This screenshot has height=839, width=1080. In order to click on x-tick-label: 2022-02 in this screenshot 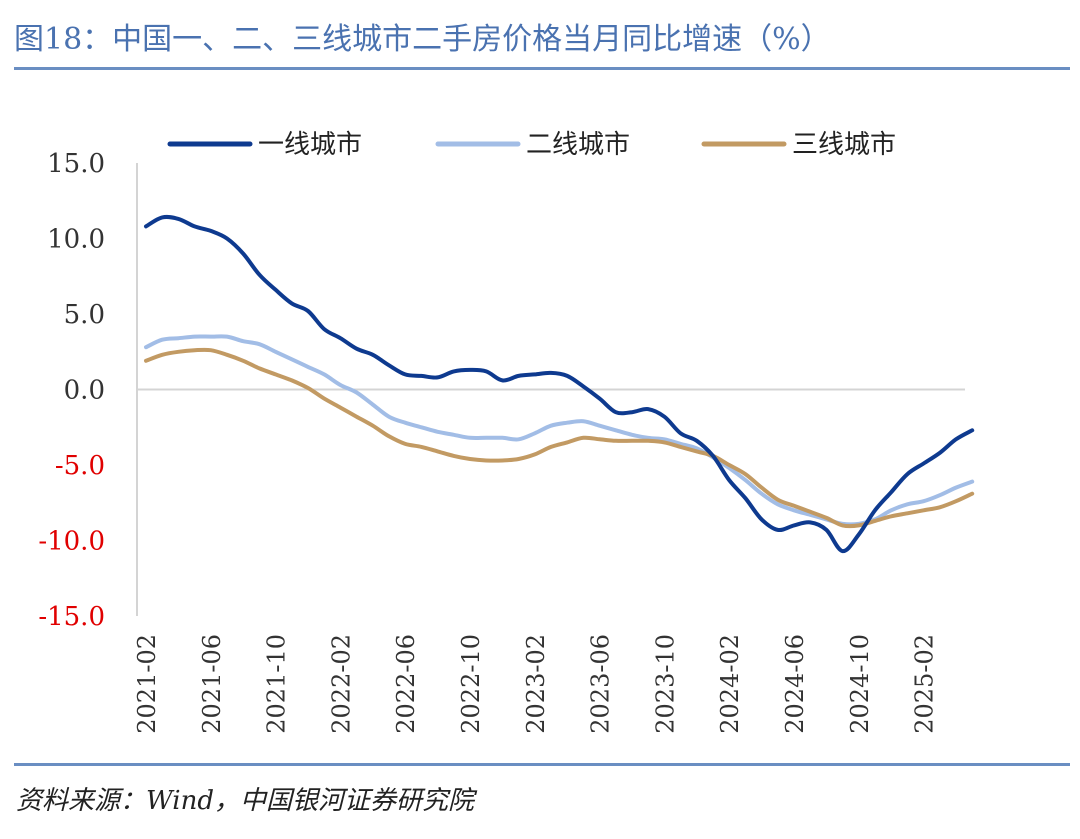, I will do `click(341, 684)`.